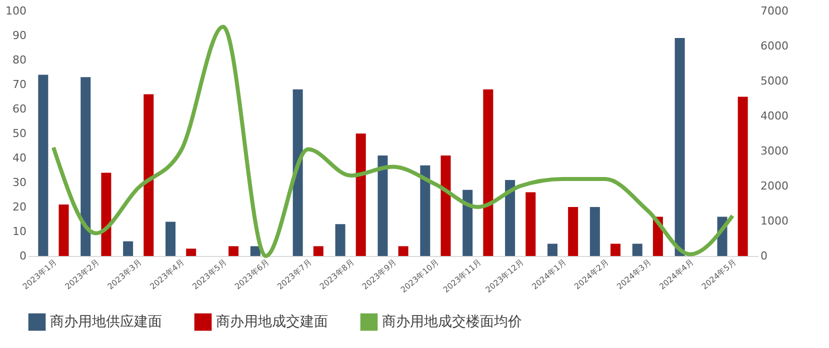 This screenshot has width=829, height=348. I want to click on y-tick-label: 100, so click(16, 11).